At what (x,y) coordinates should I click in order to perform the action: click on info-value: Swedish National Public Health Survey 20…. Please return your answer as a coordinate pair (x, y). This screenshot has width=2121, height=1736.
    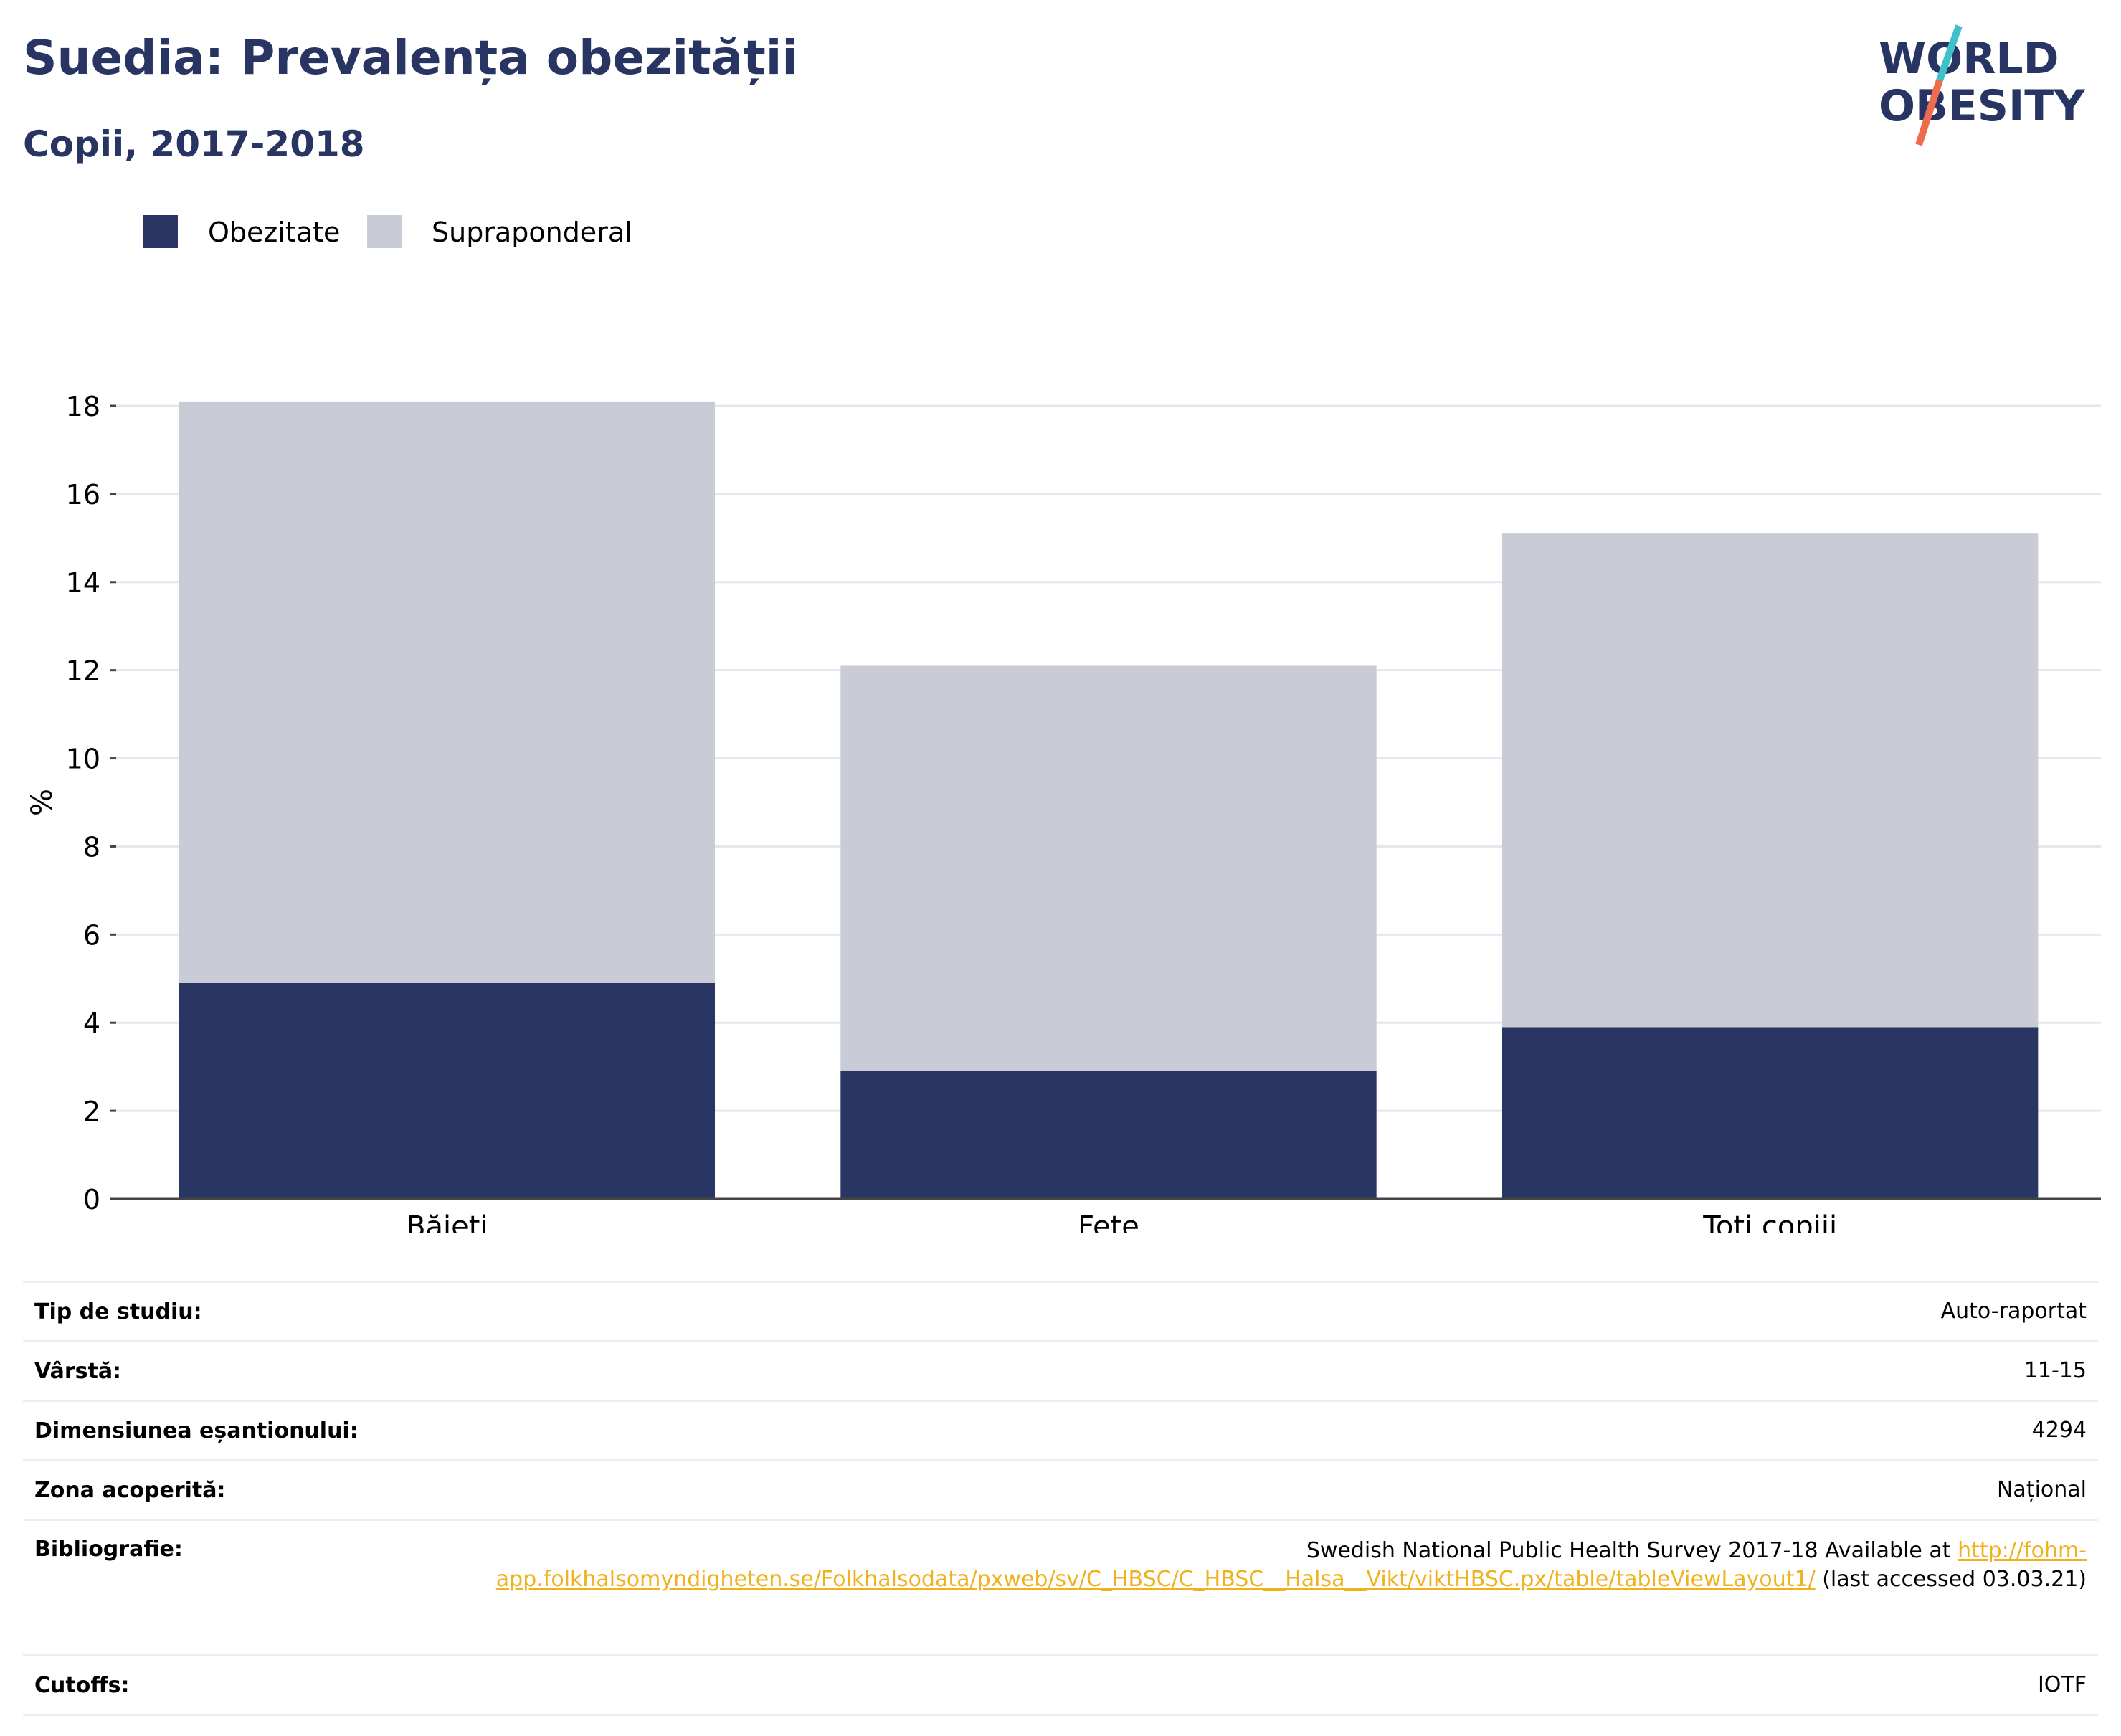
    Looking at the image, I should click on (1287, 1588).